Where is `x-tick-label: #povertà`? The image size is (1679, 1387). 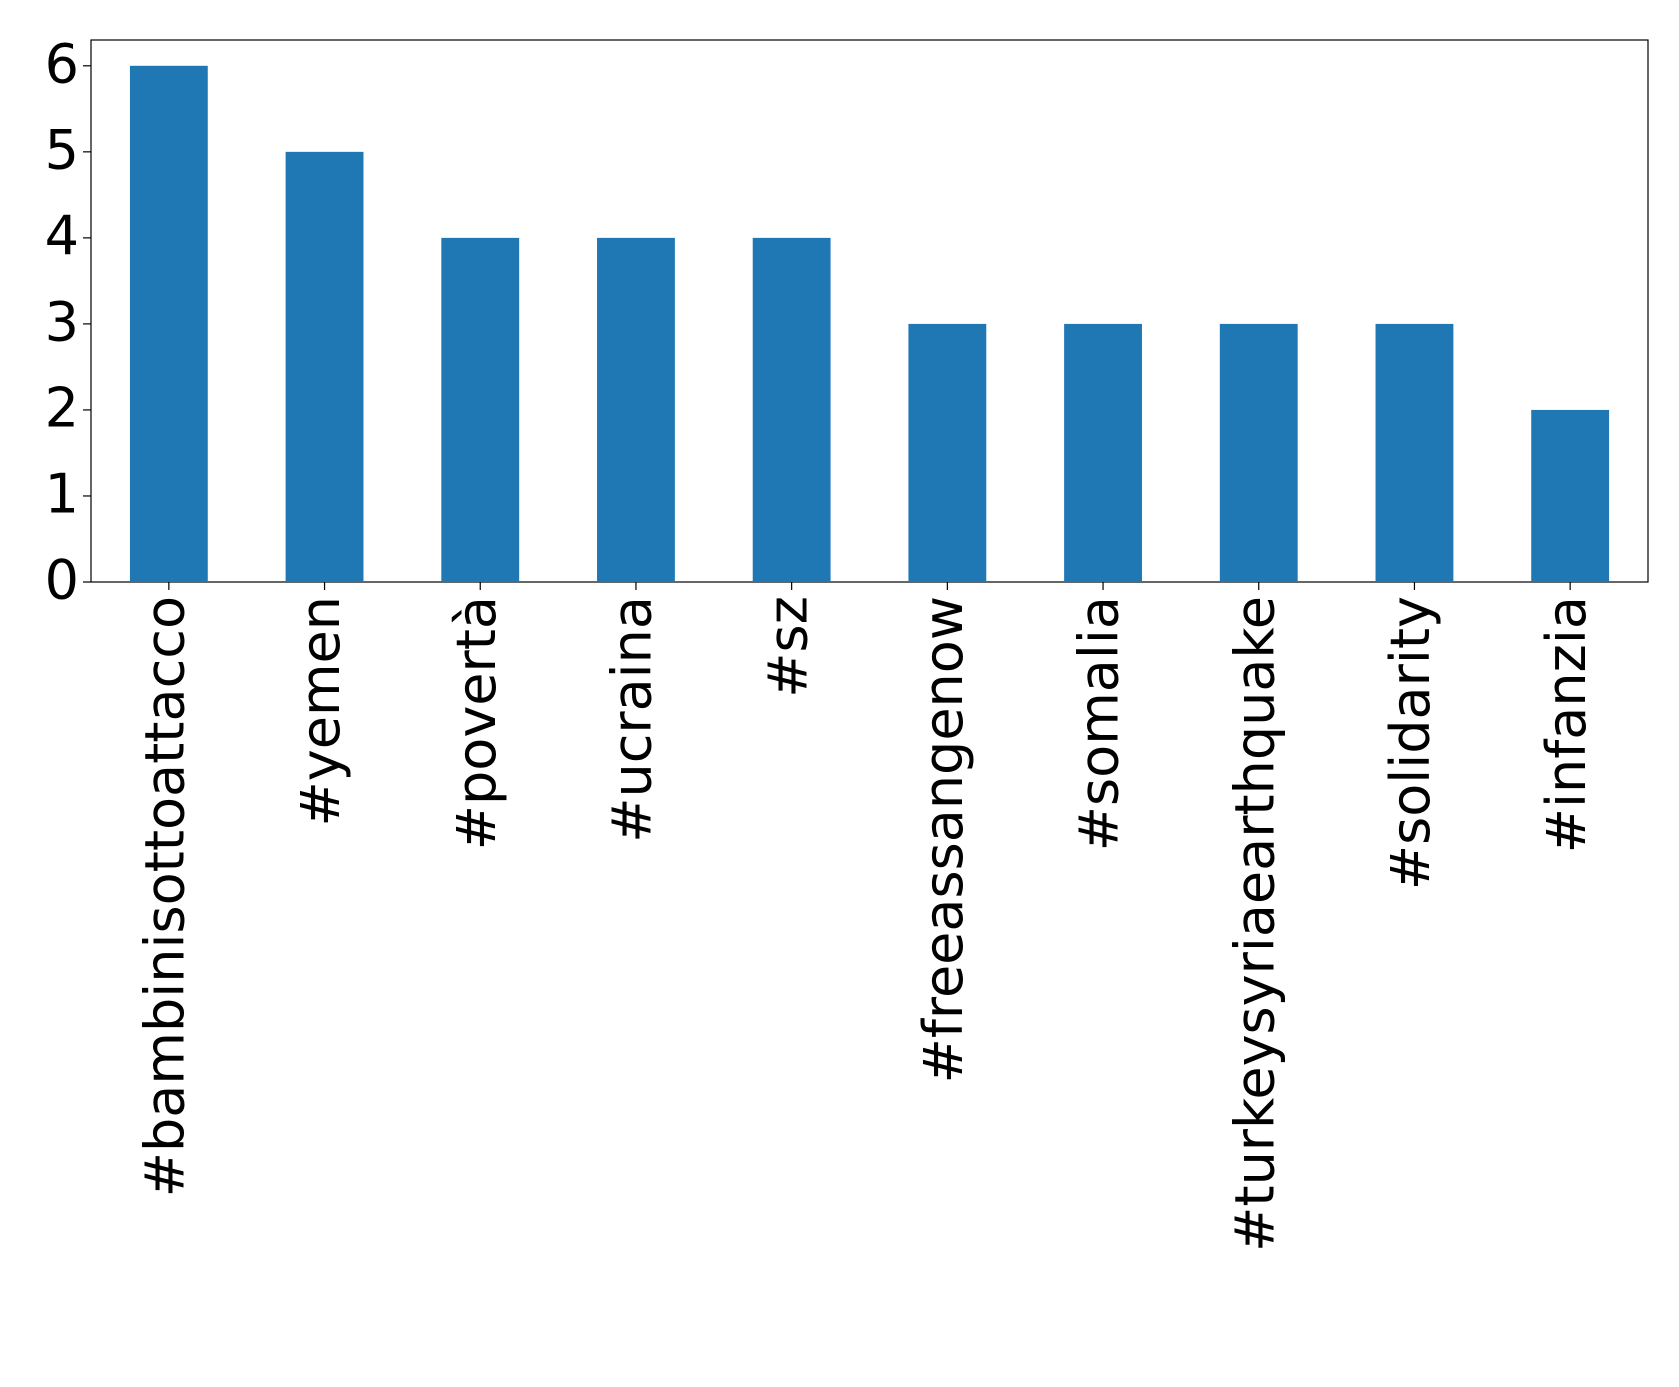 x-tick-label: #povertà is located at coordinates (476, 723).